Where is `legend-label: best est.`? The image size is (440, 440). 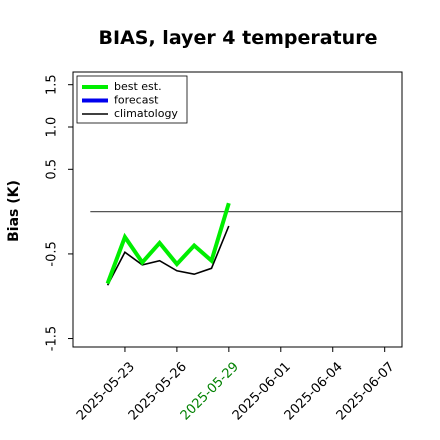
legend-label: best est. is located at coordinates (138, 86).